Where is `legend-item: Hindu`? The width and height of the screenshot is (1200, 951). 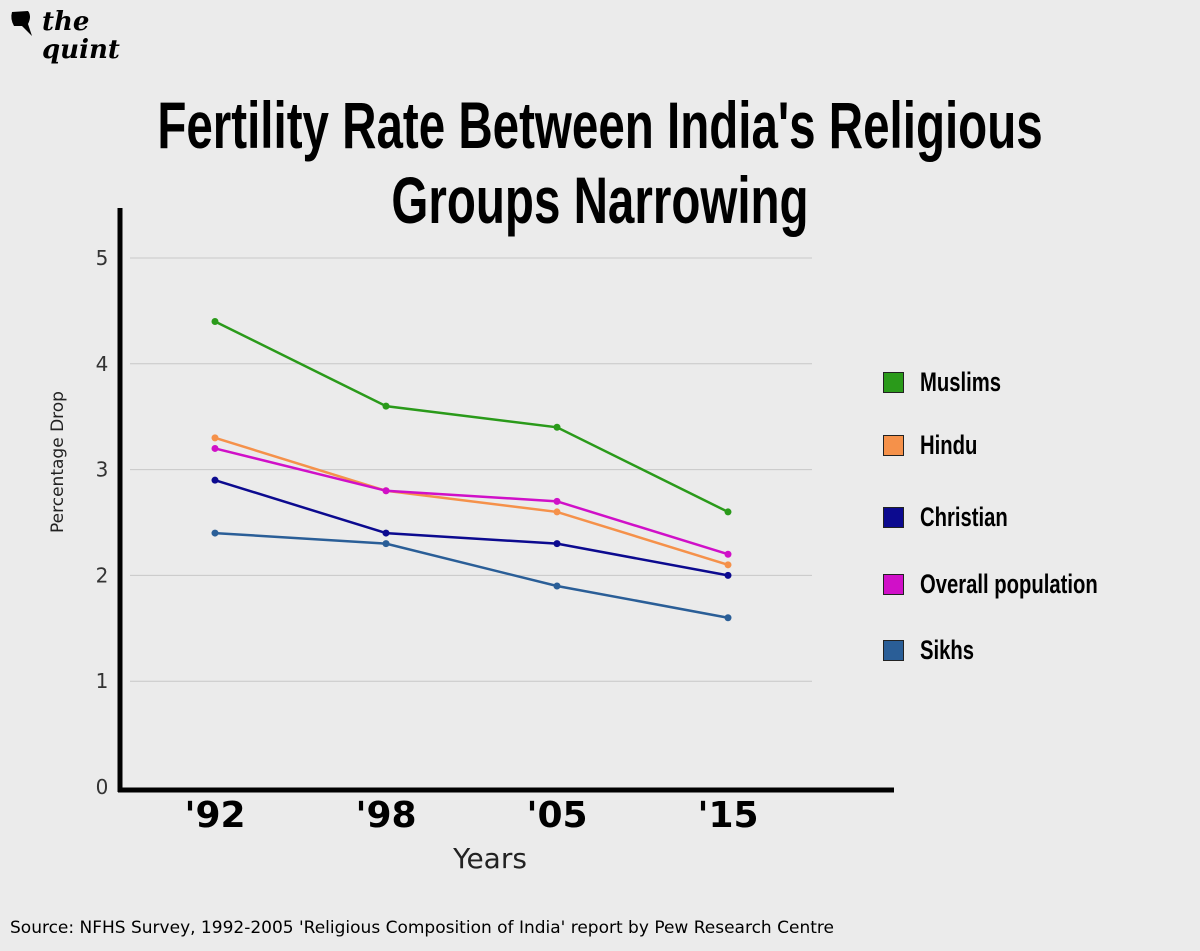 legend-item: Hindu is located at coordinates (939, 445).